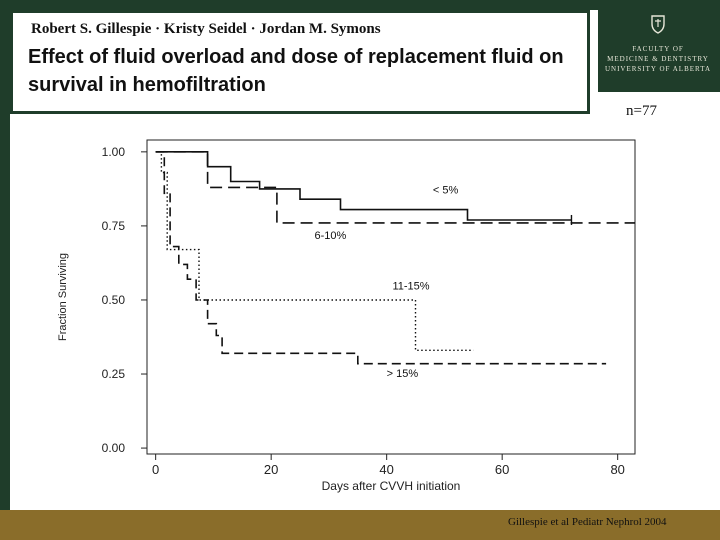 The image size is (720, 540). Describe the element at coordinates (403, 374) in the screenshot. I see `series-annotation: > 15%` at that location.